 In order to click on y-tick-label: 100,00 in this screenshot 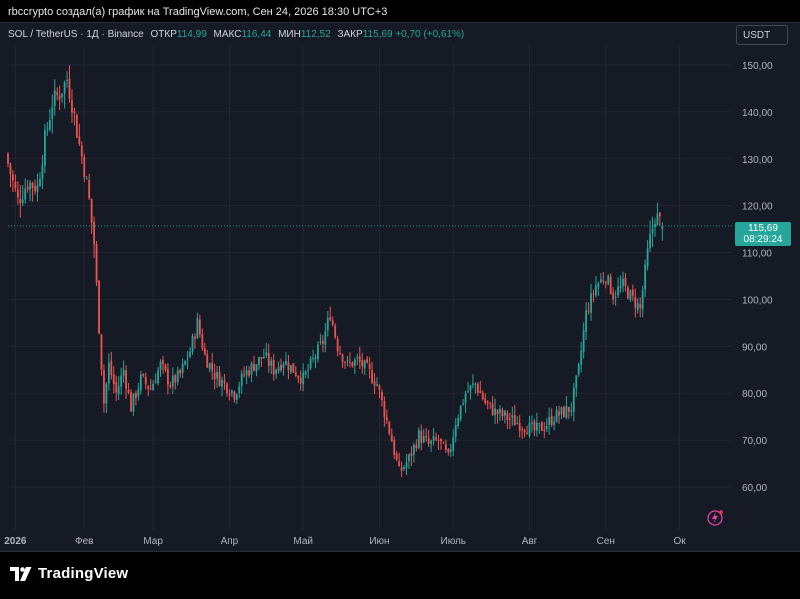, I will do `click(757, 300)`.